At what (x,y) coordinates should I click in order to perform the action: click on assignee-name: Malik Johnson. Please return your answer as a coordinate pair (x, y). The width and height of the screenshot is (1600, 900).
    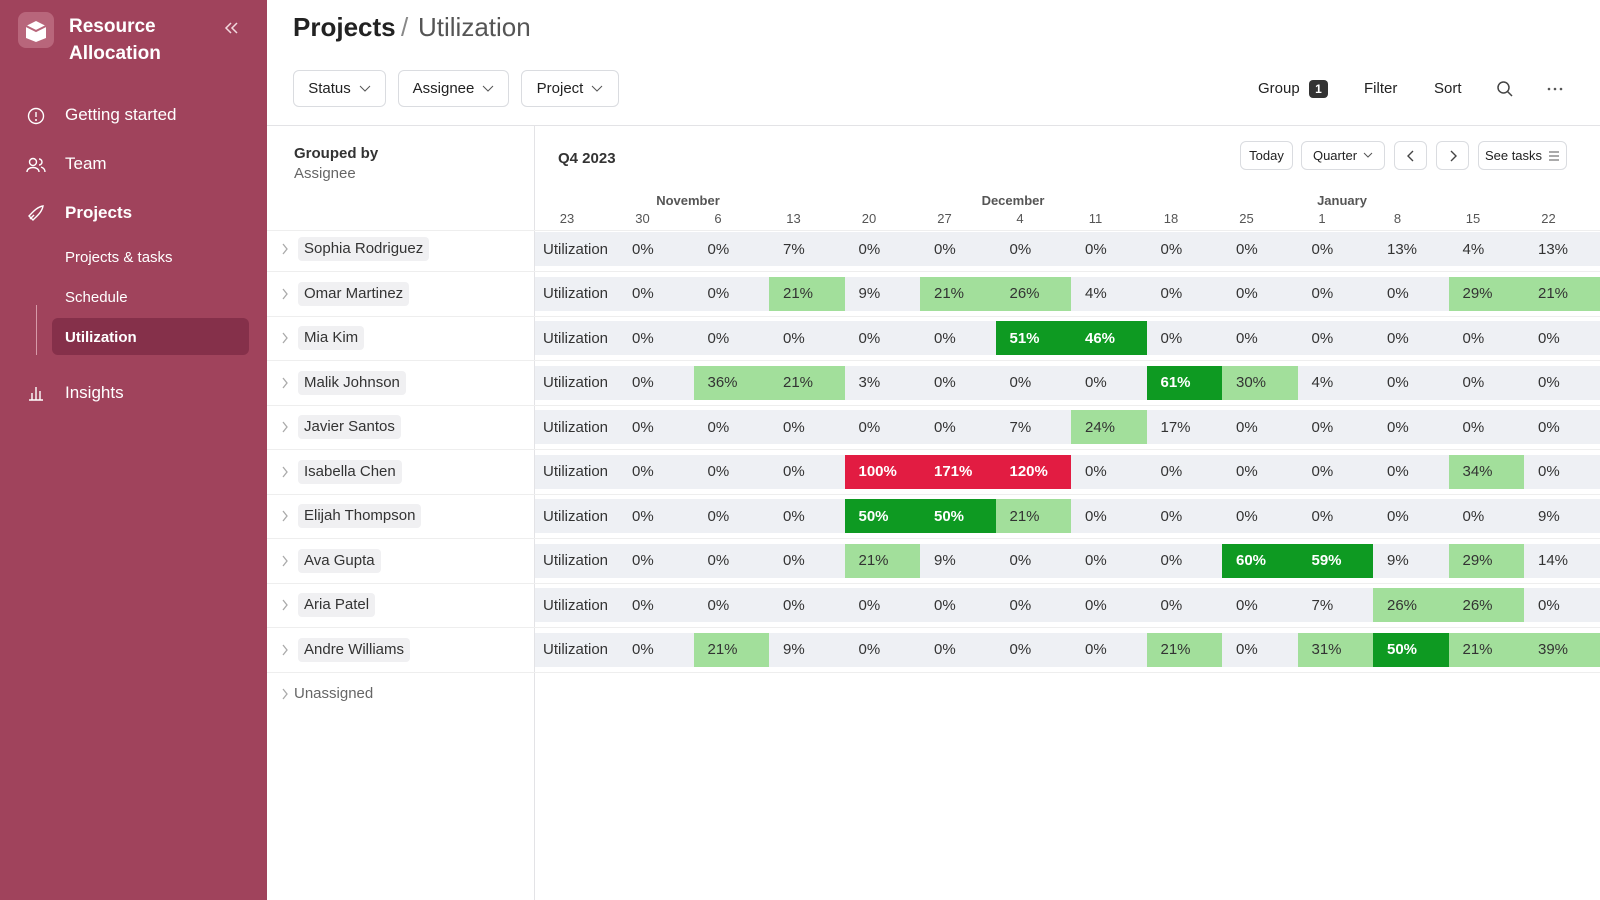
    Looking at the image, I should click on (352, 382).